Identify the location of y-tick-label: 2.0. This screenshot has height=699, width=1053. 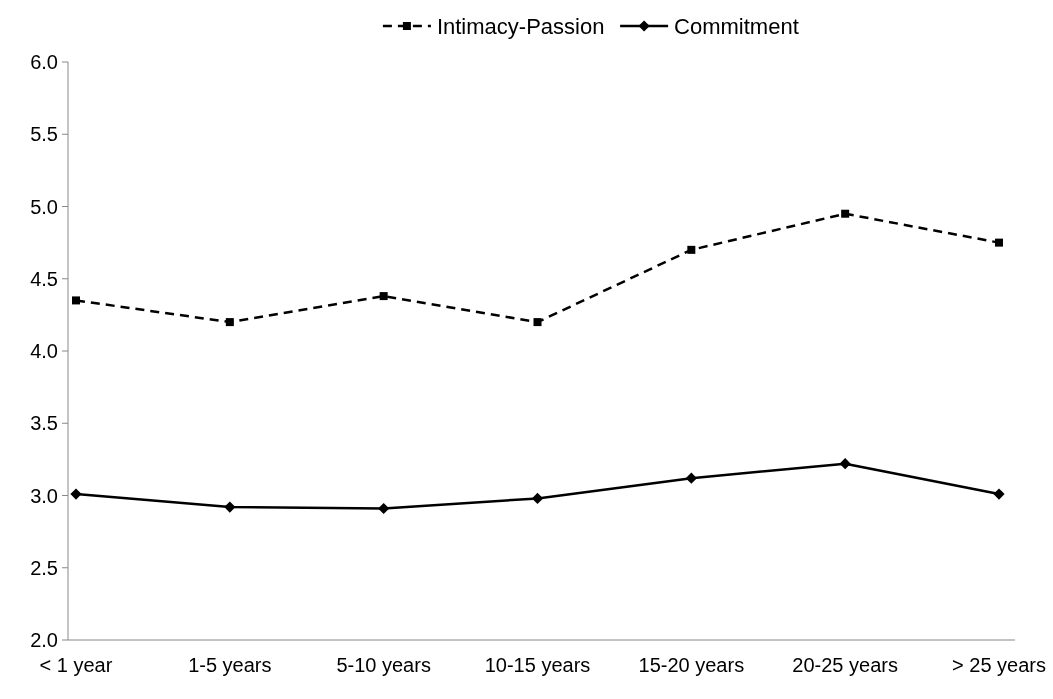
(44, 640).